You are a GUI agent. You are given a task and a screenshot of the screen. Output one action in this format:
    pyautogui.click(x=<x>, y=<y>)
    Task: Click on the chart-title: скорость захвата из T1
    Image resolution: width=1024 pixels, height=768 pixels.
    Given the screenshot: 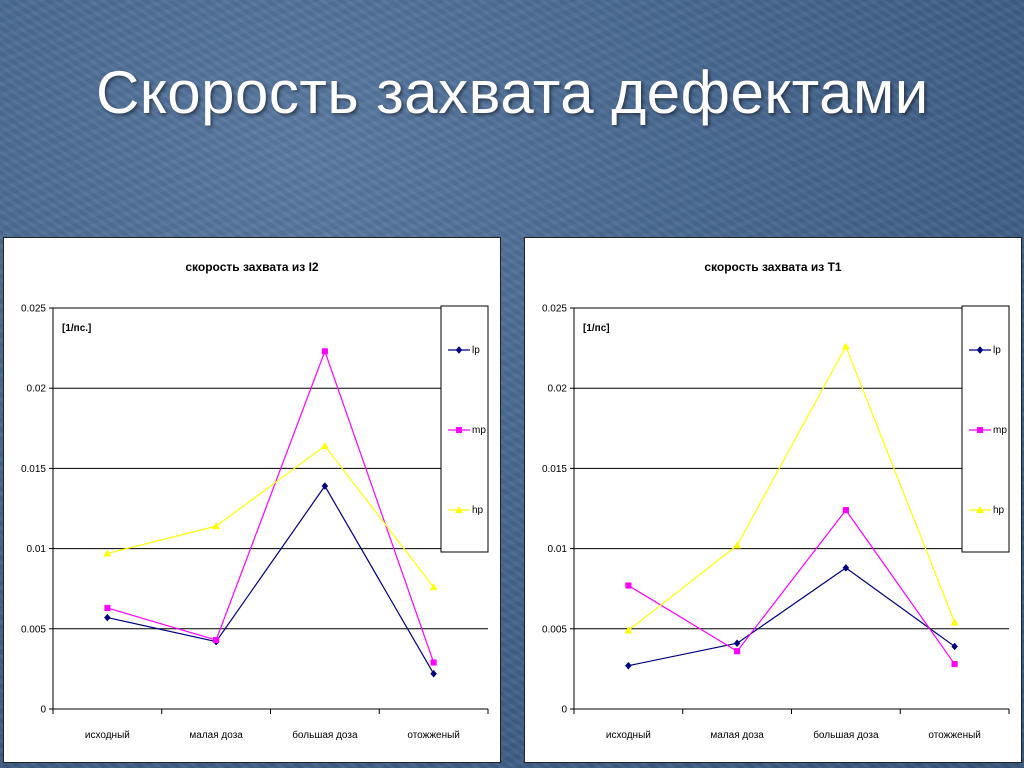 What is the action you would take?
    pyautogui.click(x=773, y=267)
    